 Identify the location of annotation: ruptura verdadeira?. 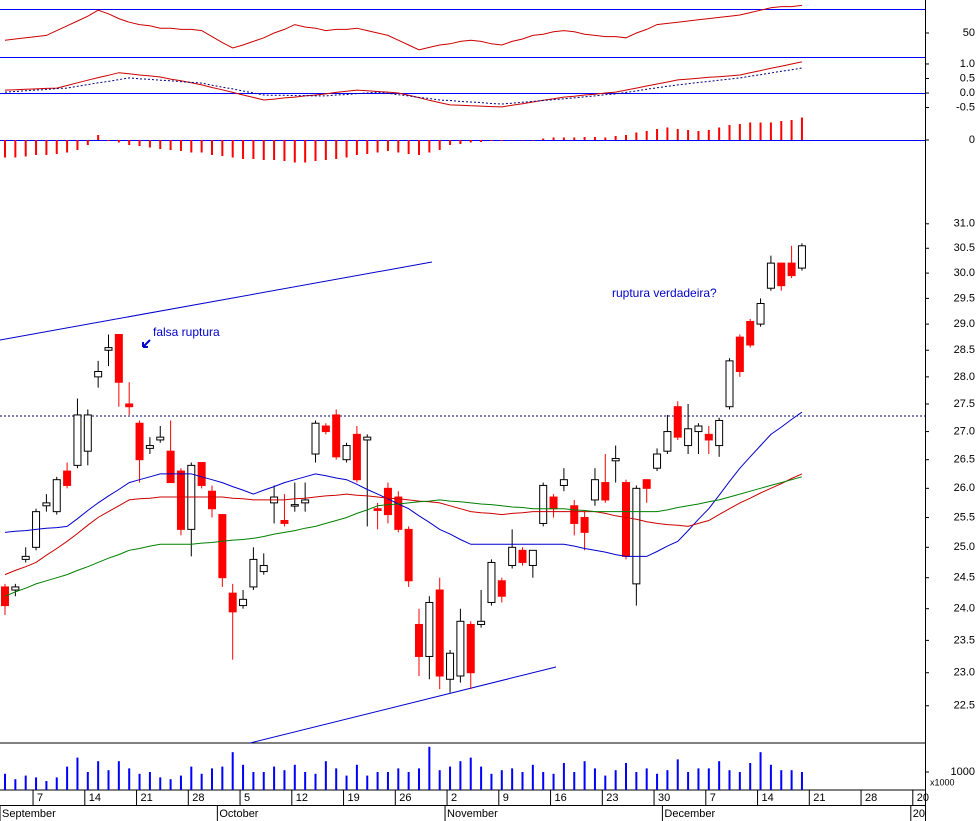
(664, 293).